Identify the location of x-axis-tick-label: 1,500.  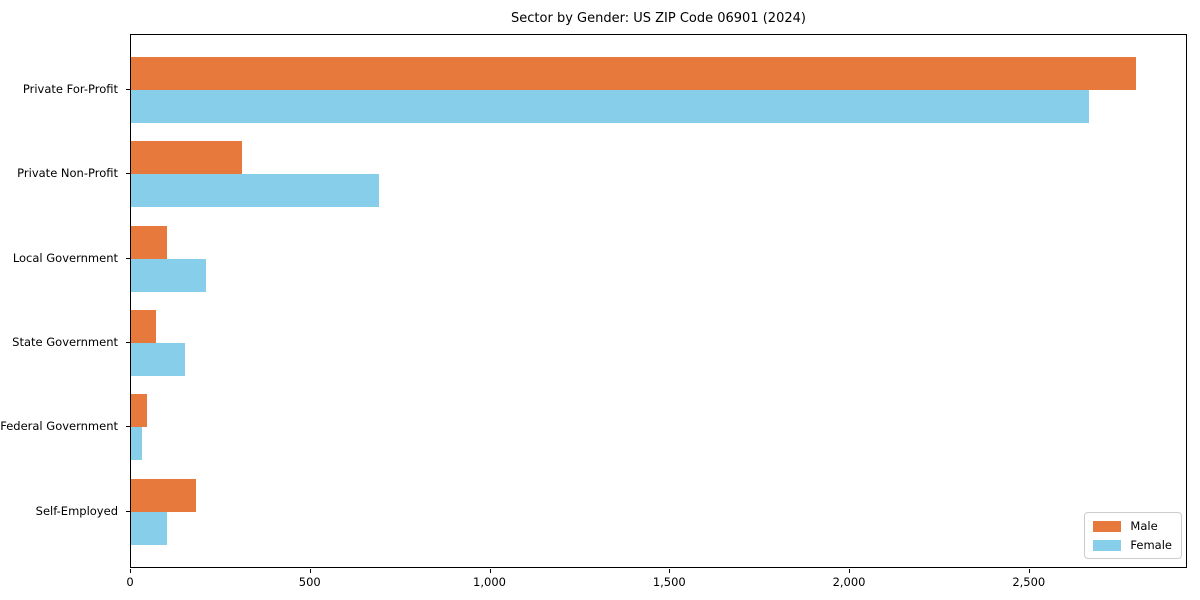
(669, 582).